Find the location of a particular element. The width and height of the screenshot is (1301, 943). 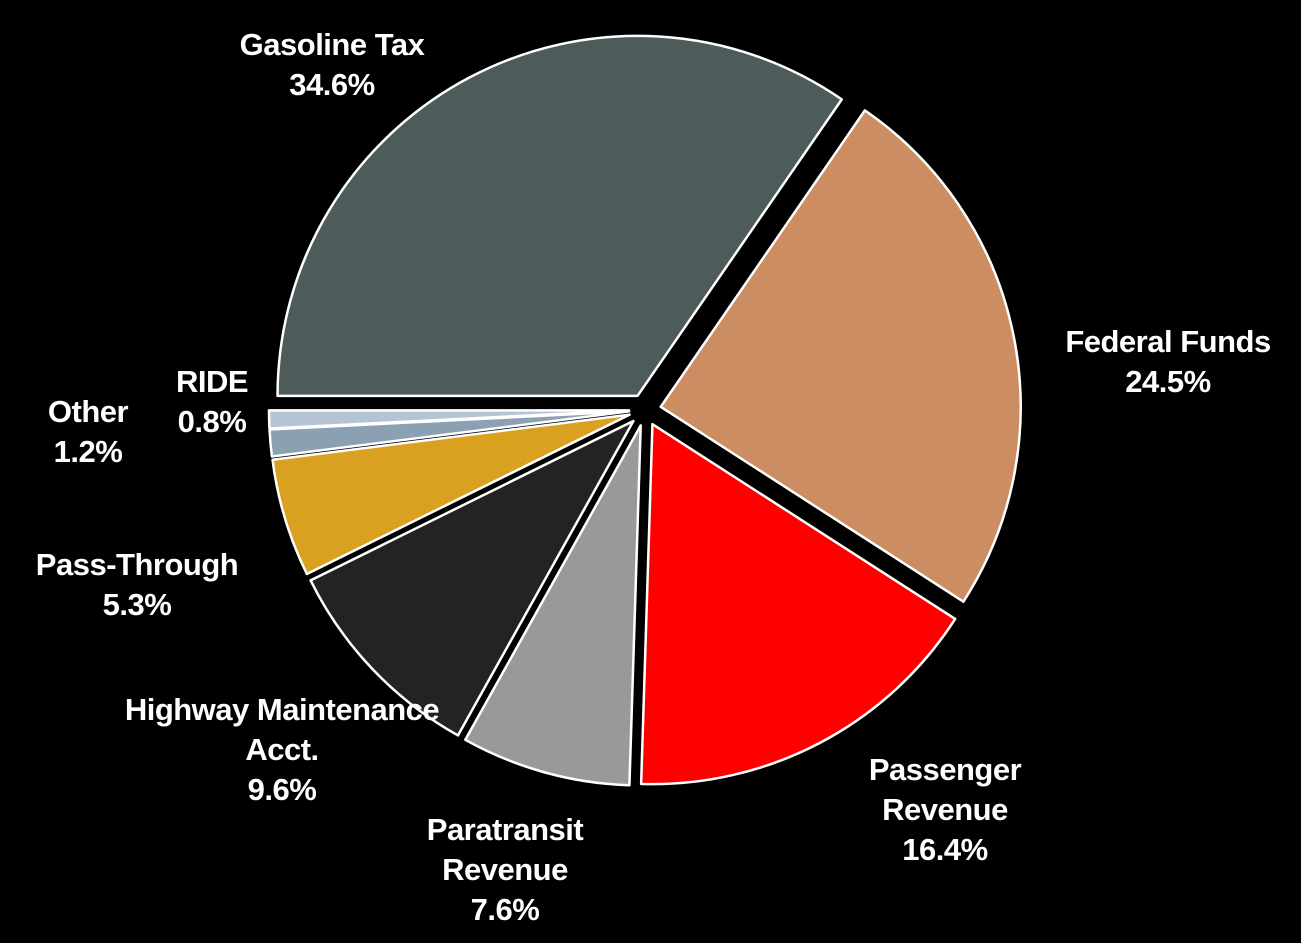

slice-label: Paratransit Revenue 7.6% is located at coordinates (505, 870).